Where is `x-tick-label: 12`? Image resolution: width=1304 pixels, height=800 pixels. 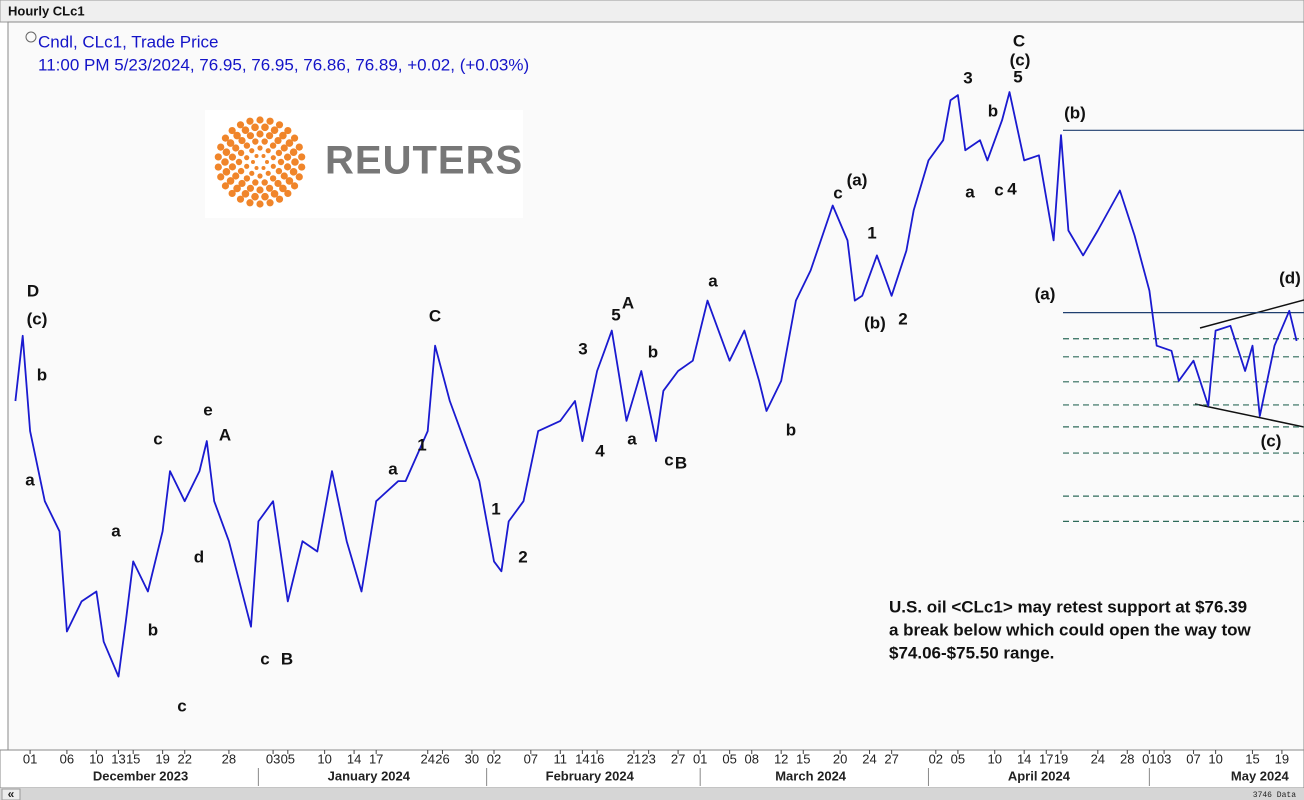
x-tick-label: 12 is located at coordinates (781, 758).